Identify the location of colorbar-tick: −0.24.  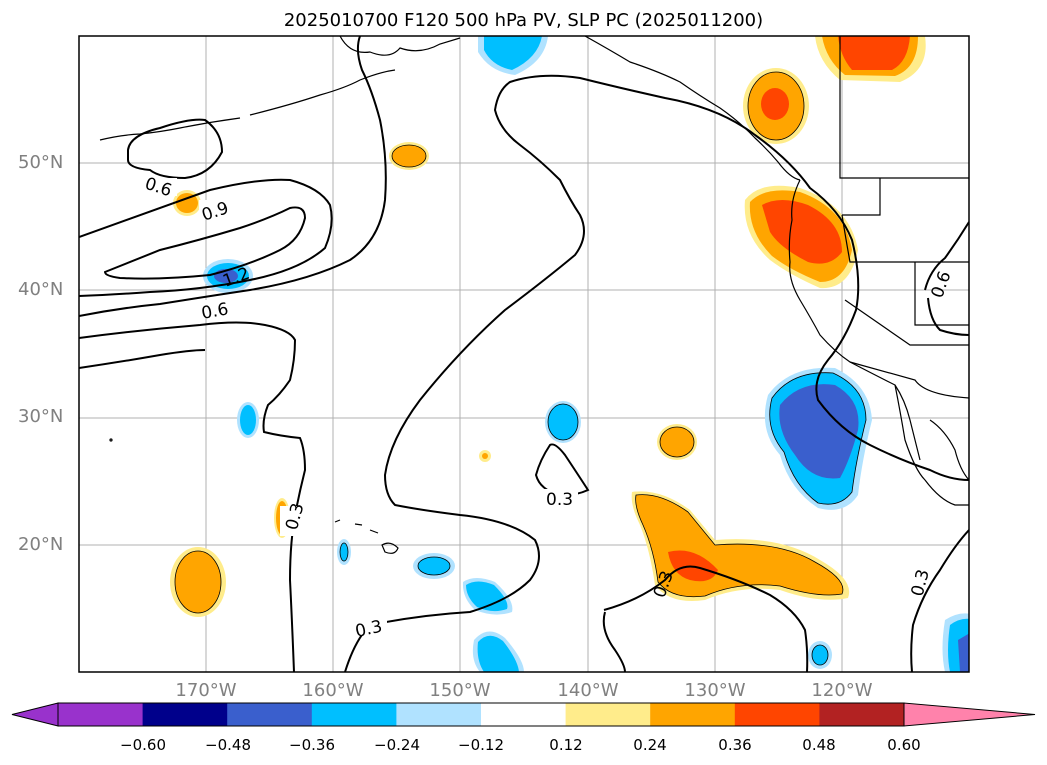
(397, 745).